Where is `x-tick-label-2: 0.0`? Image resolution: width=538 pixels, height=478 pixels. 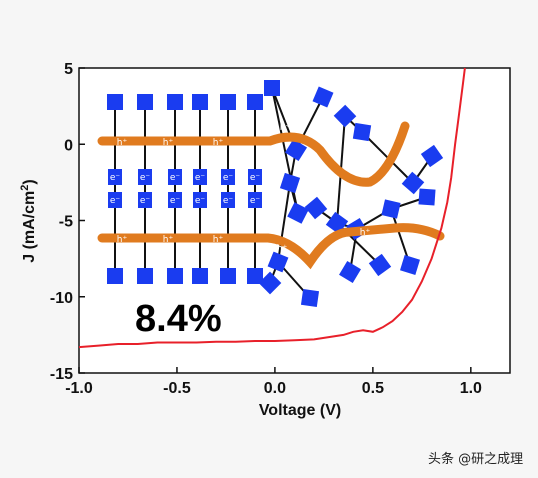
x-tick-label-2: 0.0 is located at coordinates (275, 388).